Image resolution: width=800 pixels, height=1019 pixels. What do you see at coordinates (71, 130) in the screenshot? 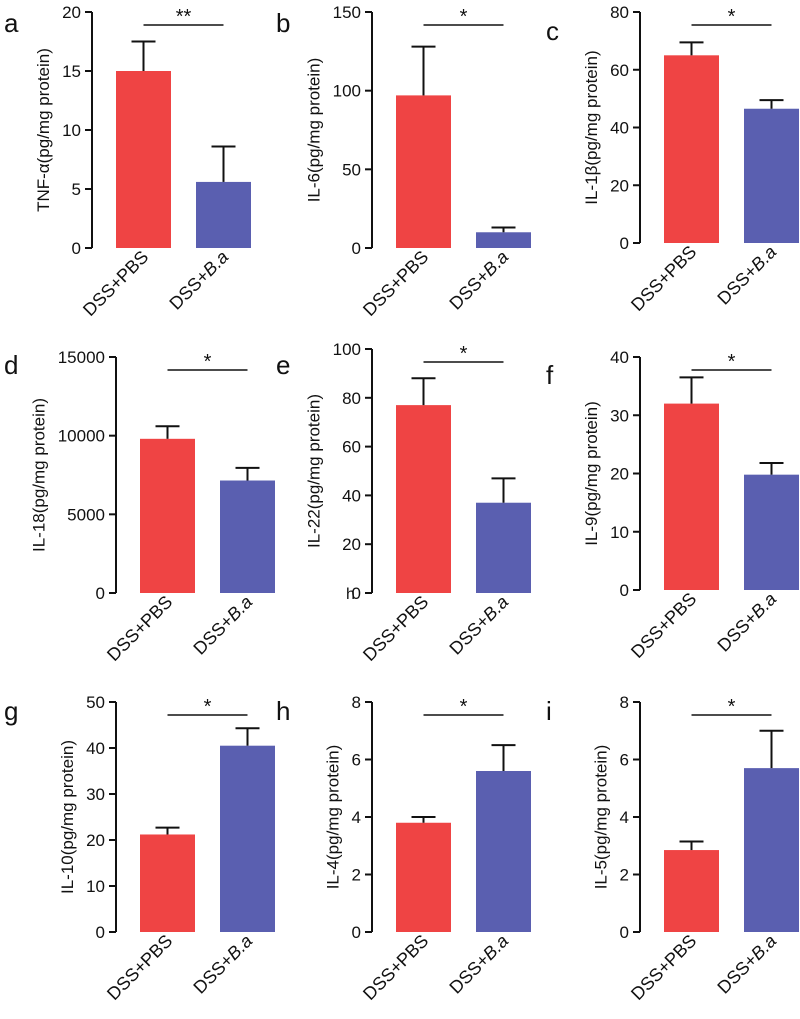
I see `y-tick-label-a-10: 10` at bounding box center [71, 130].